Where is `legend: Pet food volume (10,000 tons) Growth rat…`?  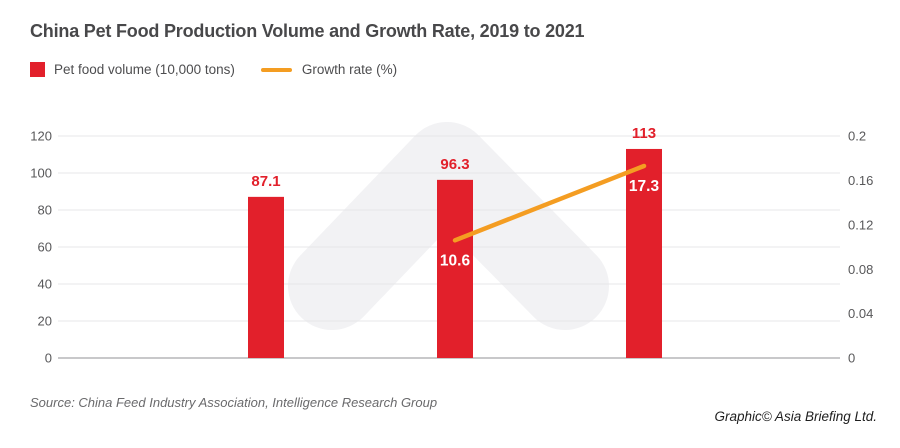
legend: Pet food volume (10,000 tons) Growth rat… is located at coordinates (213, 69).